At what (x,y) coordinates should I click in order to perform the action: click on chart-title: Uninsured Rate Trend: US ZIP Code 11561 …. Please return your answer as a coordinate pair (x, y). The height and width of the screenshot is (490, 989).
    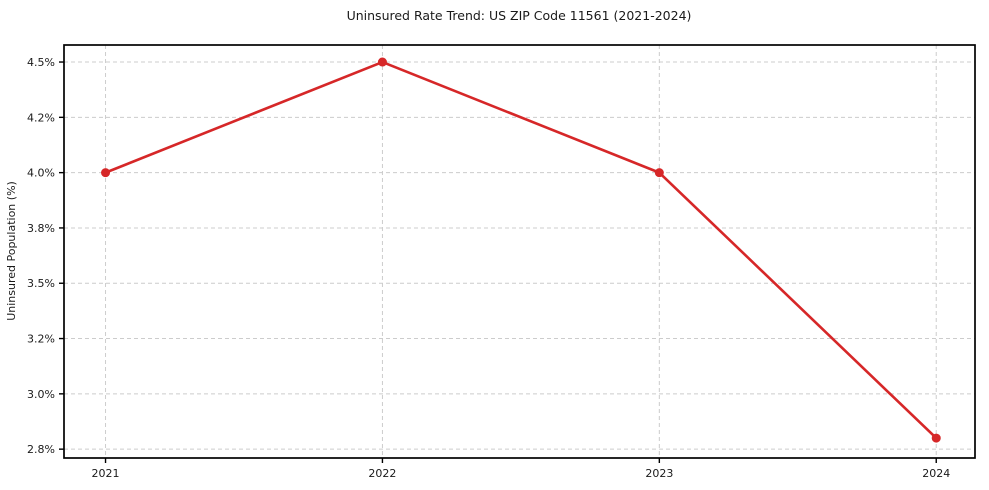
    Looking at the image, I should click on (519, 15).